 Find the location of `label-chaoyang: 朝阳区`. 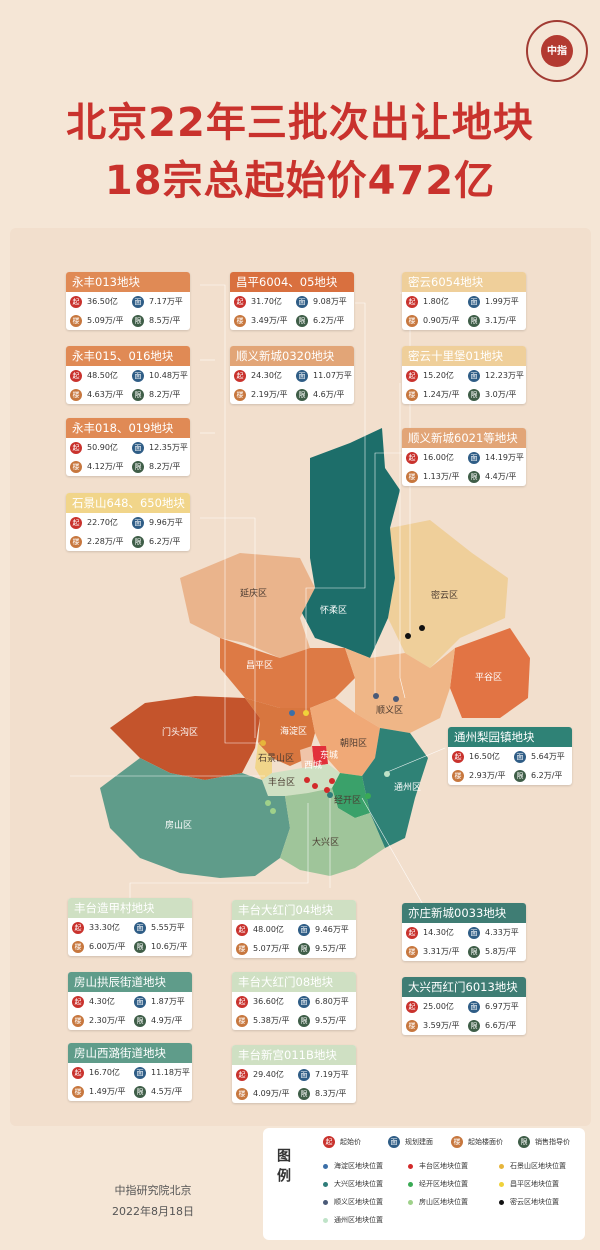

label-chaoyang: 朝阳区 is located at coordinates (354, 744).